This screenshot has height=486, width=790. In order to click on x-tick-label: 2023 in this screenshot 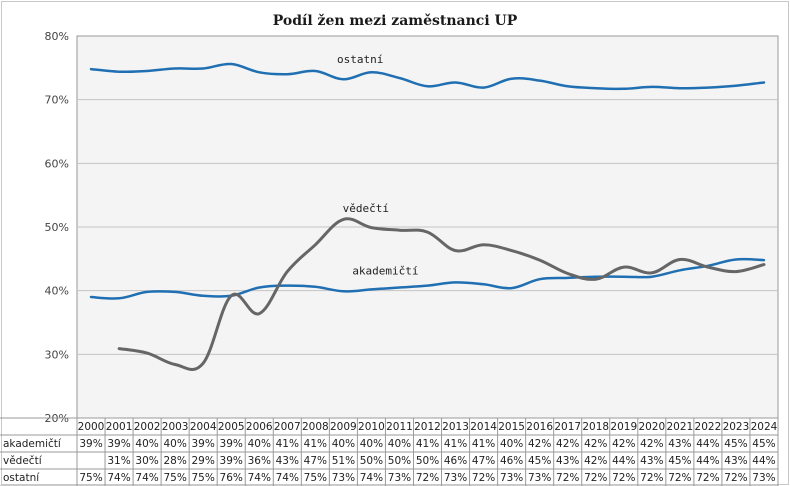, I will do `click(736, 427)`.